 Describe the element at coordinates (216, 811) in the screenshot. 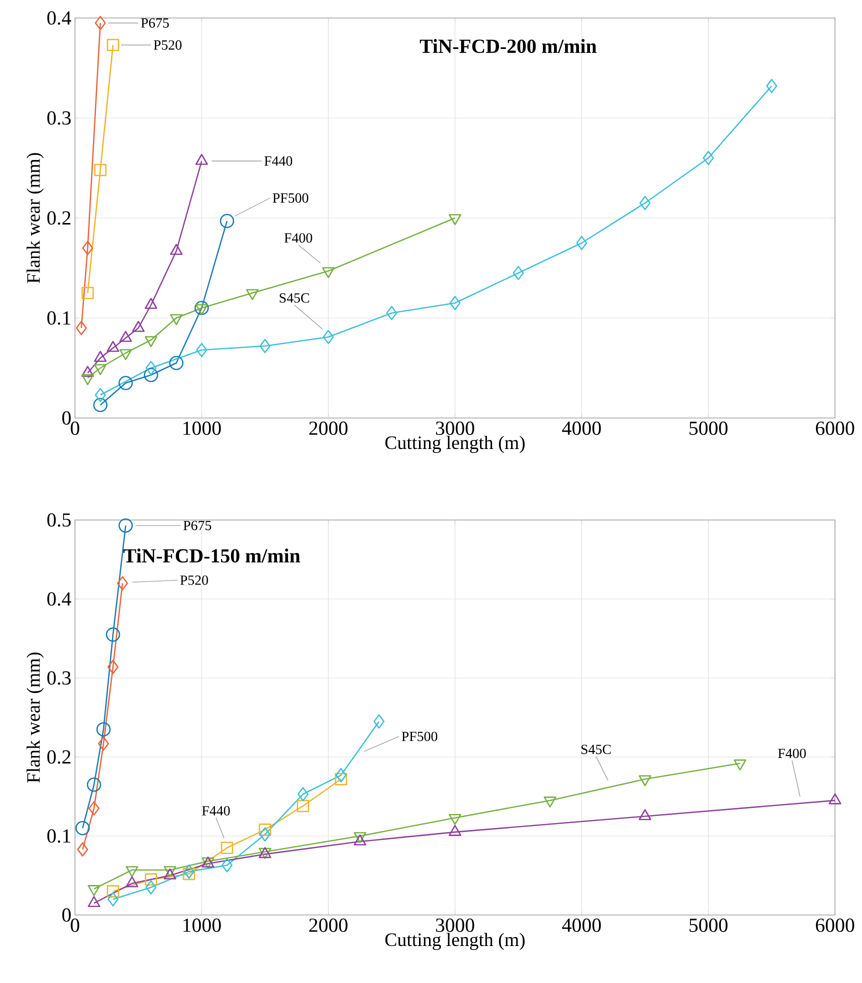

I see `series-label: F440` at that location.